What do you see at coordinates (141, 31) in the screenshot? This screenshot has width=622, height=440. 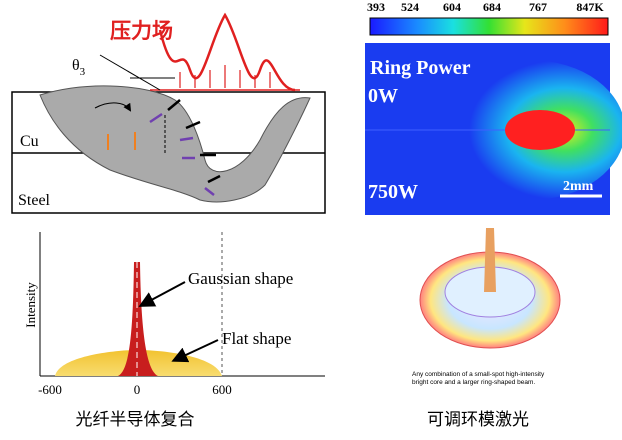 I see `pressure-label: 压力场` at bounding box center [141, 31].